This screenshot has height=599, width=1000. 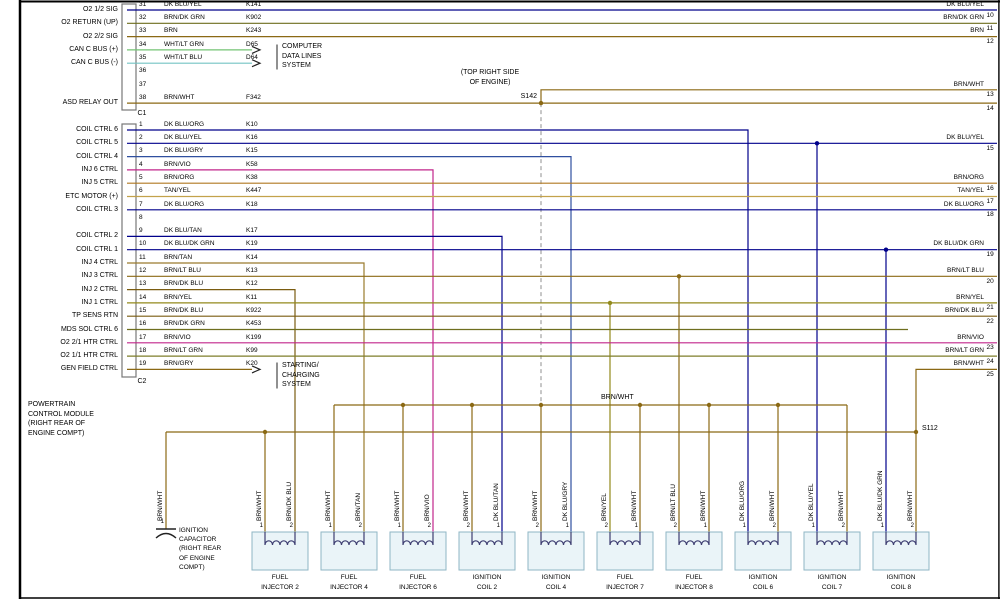 I want to click on pin-number: 34, so click(x=143, y=44).